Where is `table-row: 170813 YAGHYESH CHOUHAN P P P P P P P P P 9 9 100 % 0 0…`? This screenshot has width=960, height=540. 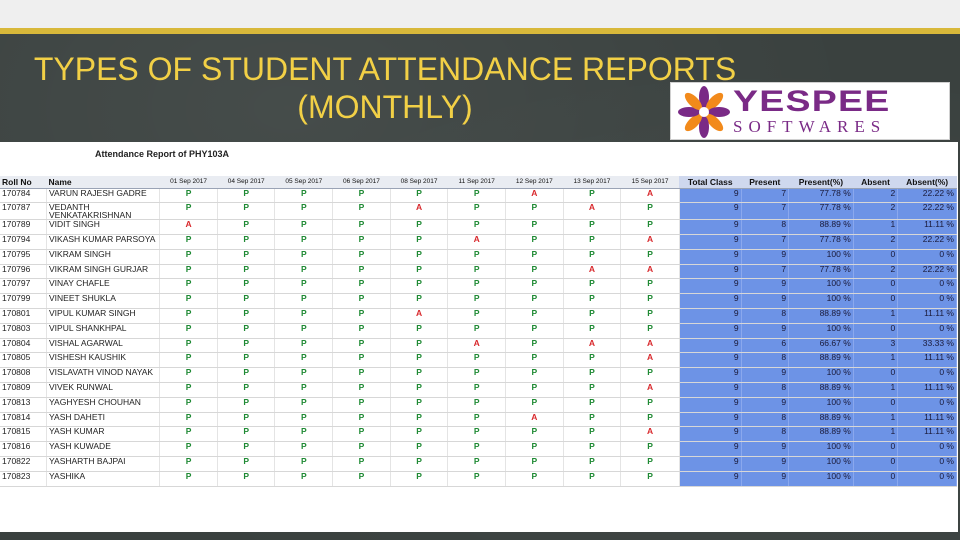 table-row: 170813 YAGHYESH CHOUHAN P P P P P P P P P 9 9 100 % 0 0… is located at coordinates (478, 405).